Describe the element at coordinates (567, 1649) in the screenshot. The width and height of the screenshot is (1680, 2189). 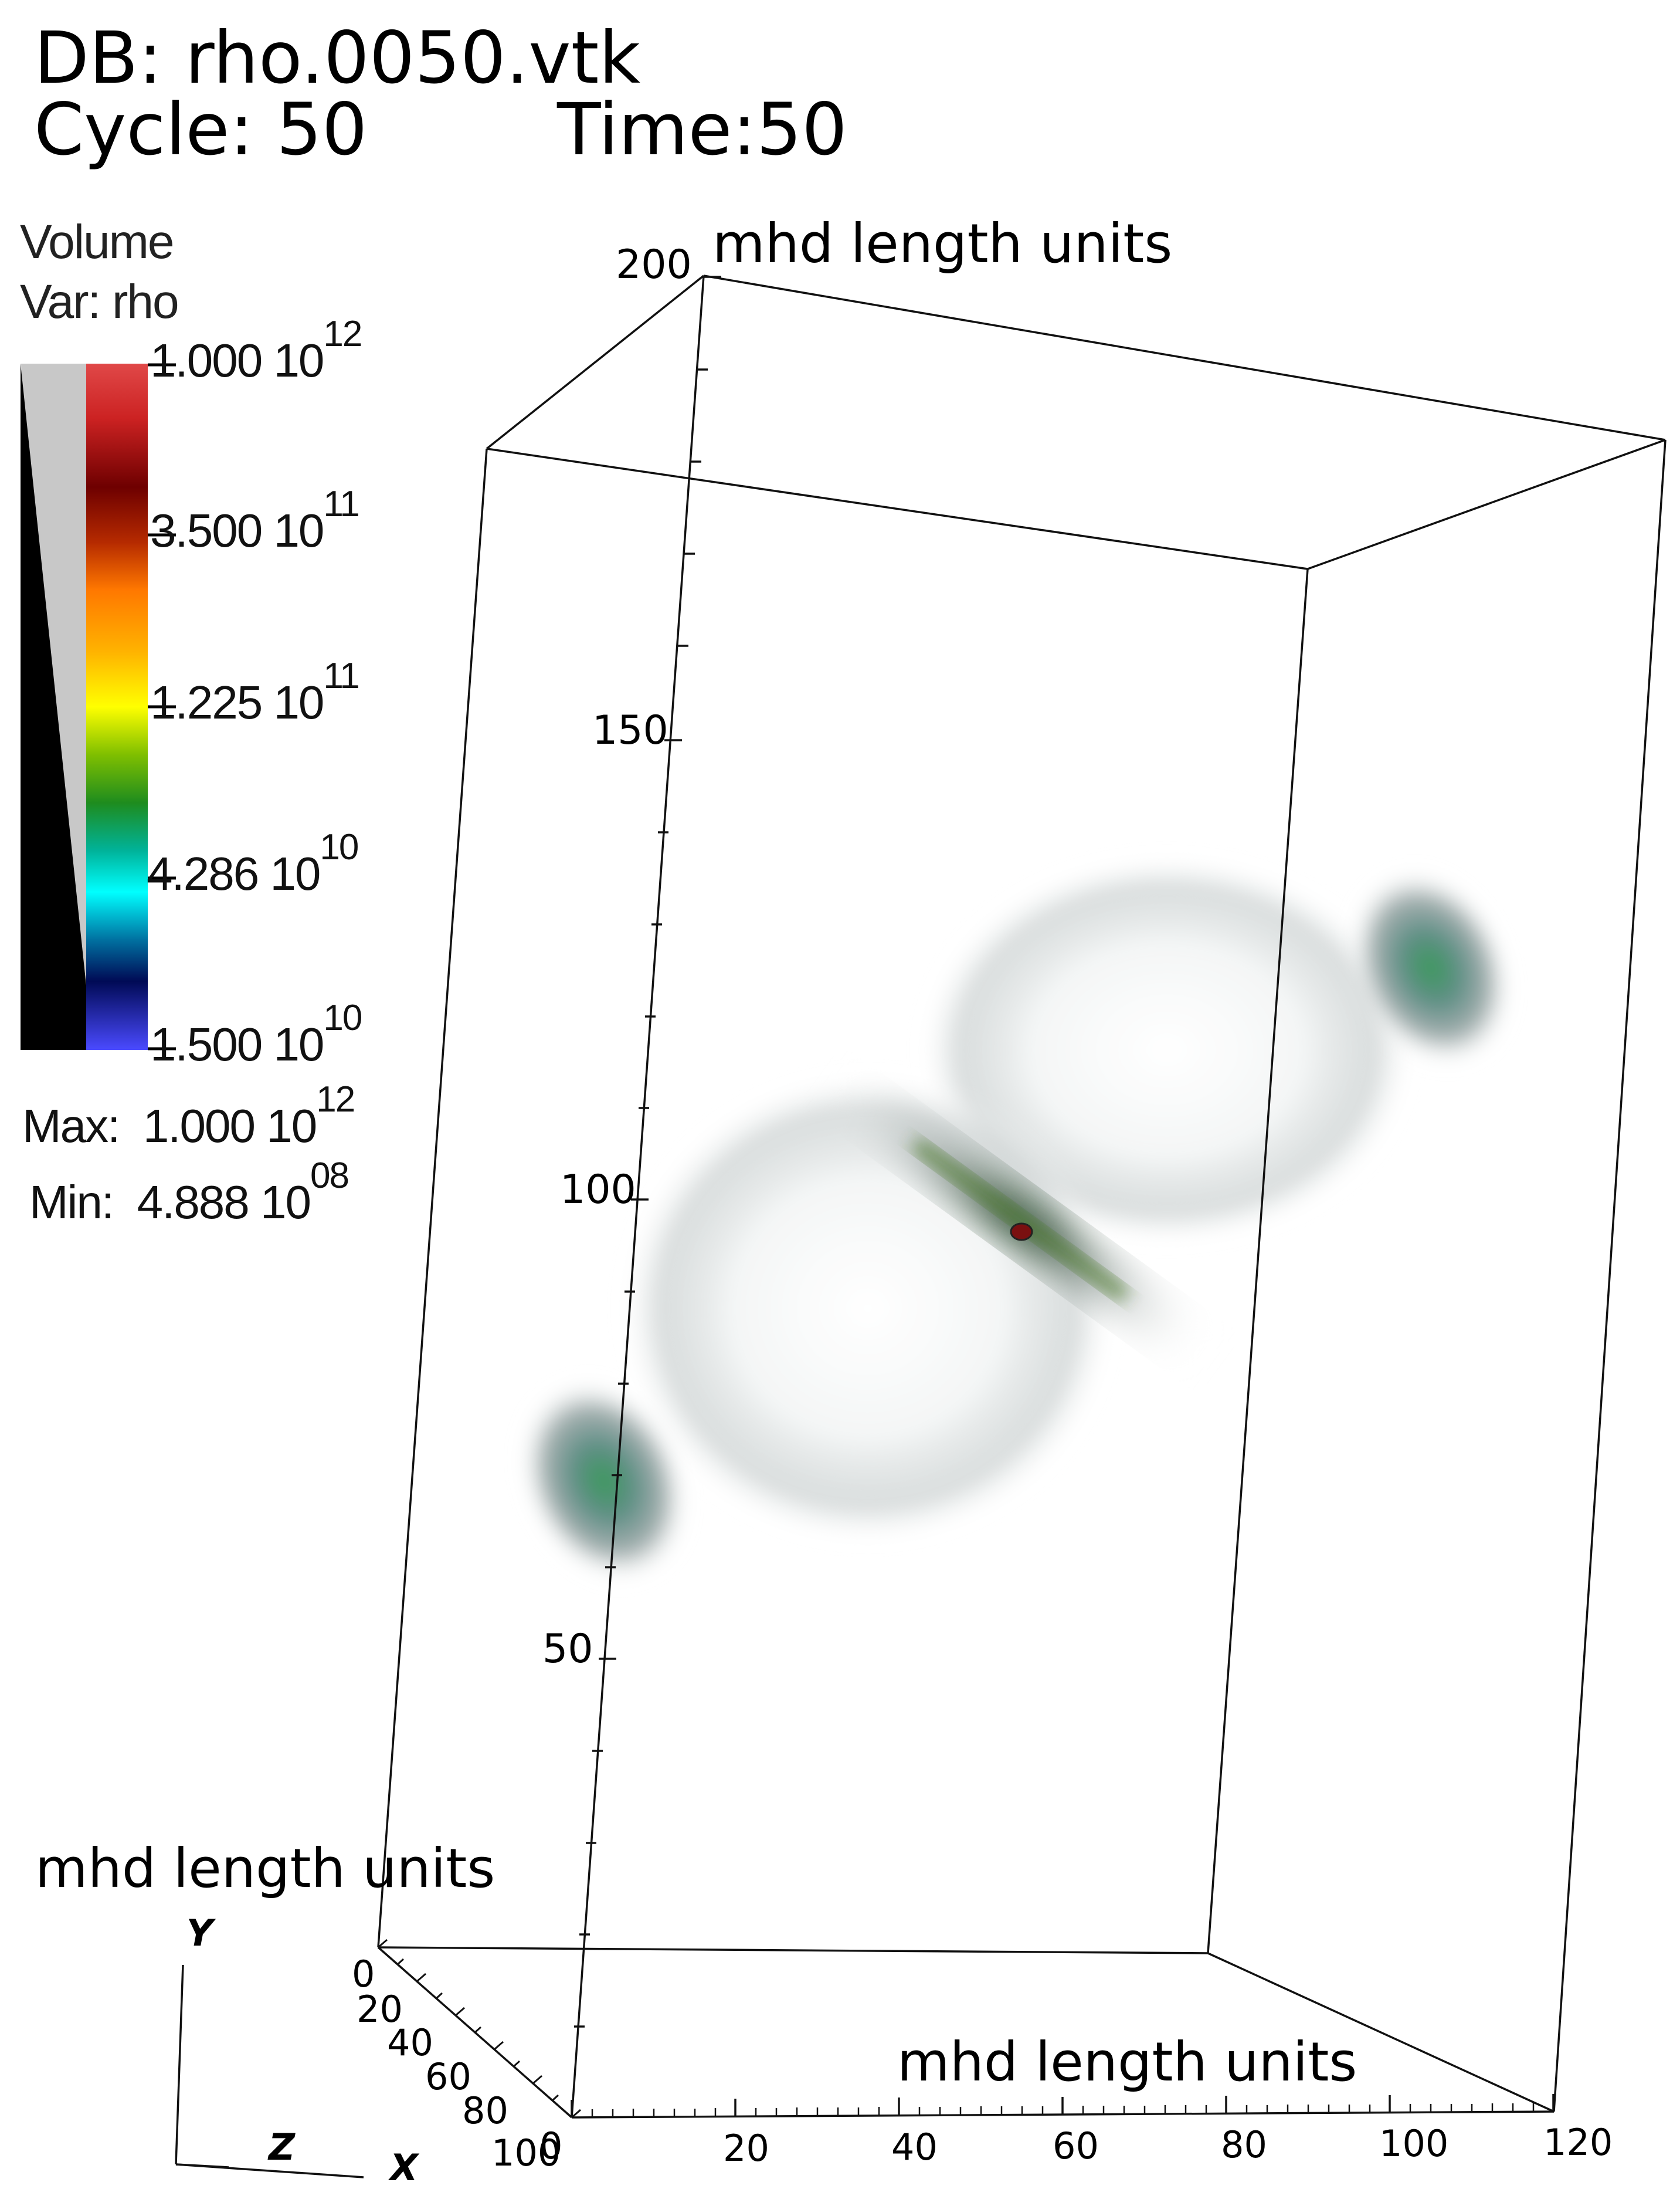
I see `y-tick-label: 50` at that location.